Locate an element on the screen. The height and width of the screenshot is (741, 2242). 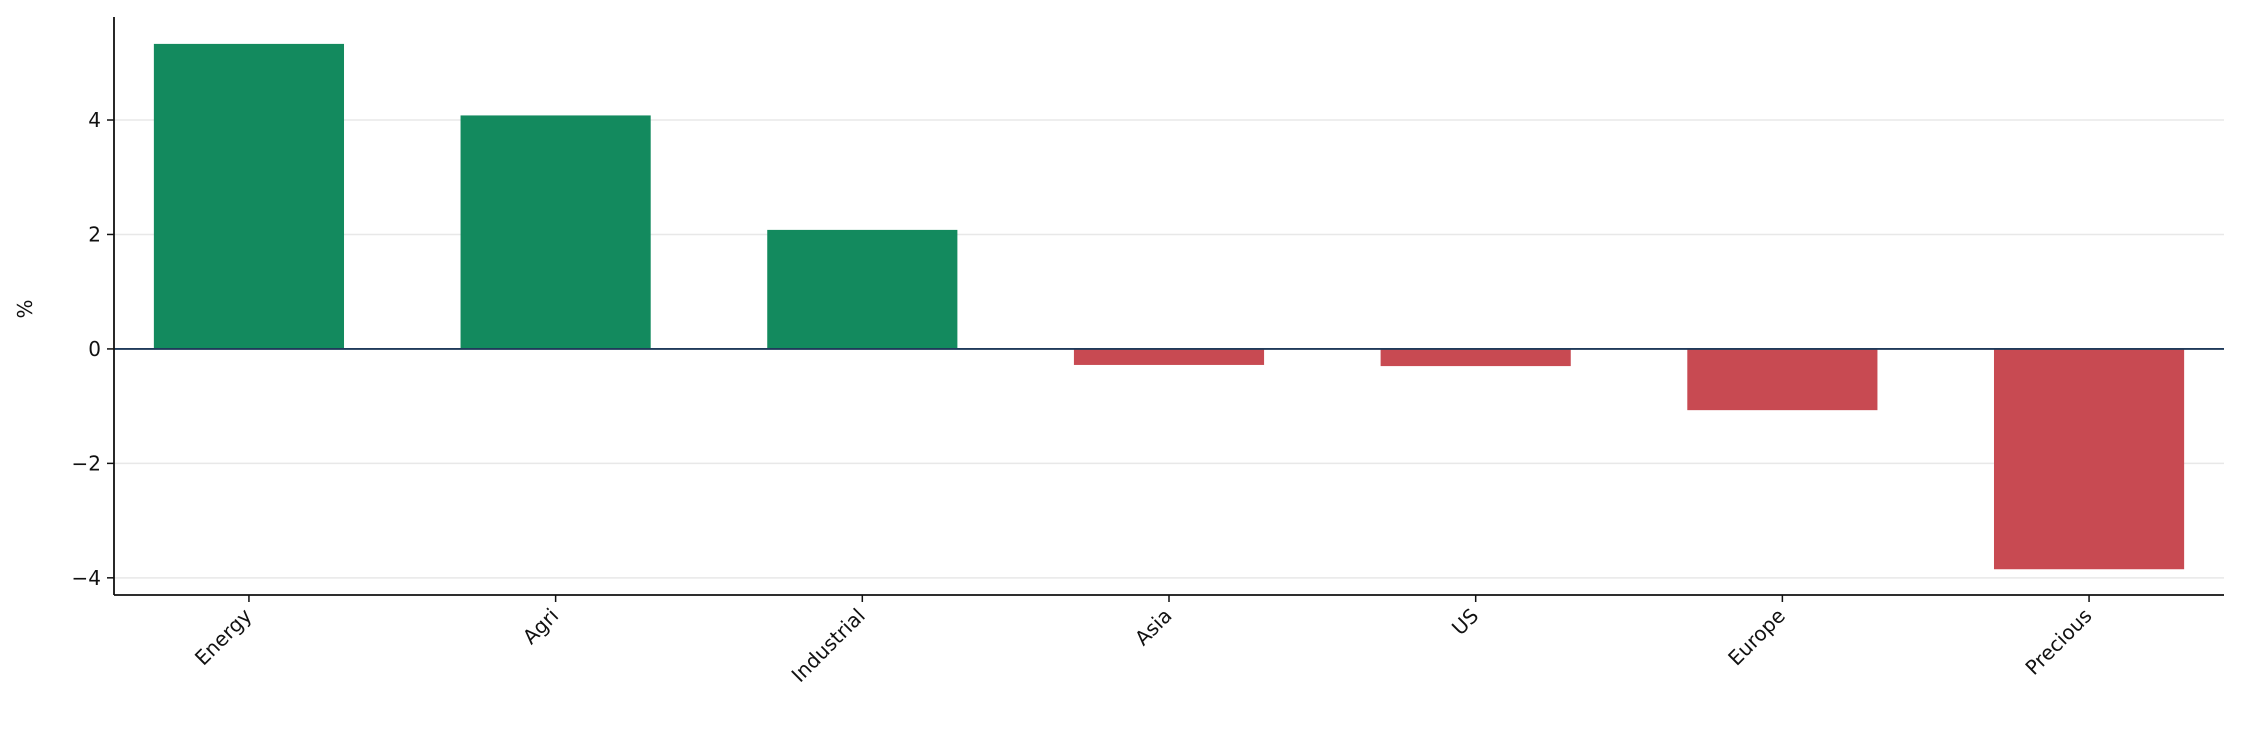
x-tick-label: US is located at coordinates (1465, 622).